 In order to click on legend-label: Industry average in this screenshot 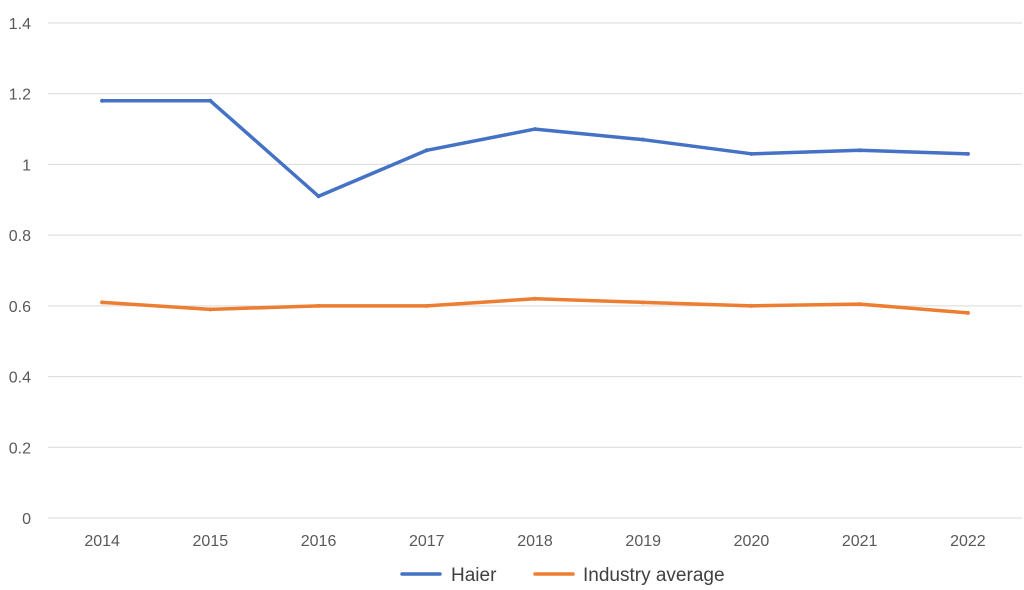, I will do `click(654, 575)`.